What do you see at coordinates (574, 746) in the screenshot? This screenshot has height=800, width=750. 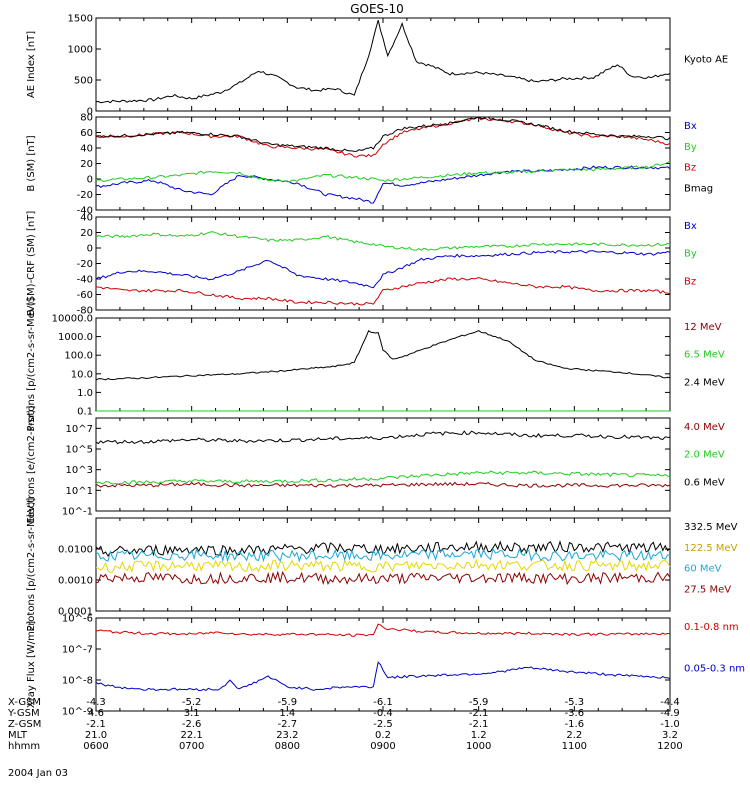 I see `footer-value: 1100` at bounding box center [574, 746].